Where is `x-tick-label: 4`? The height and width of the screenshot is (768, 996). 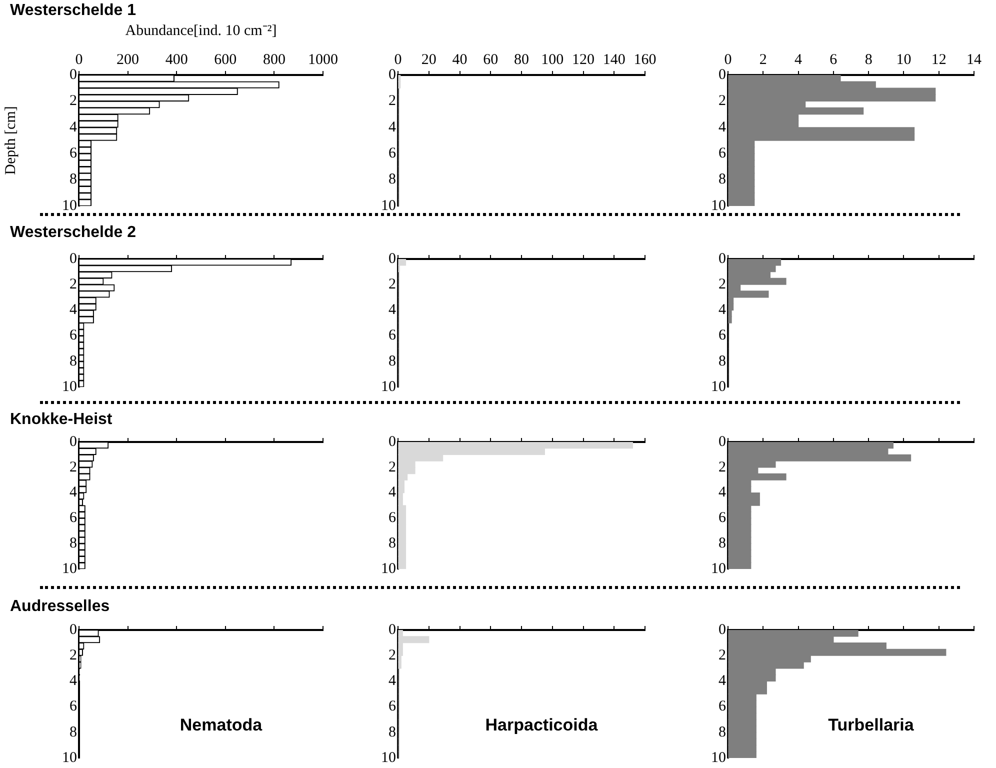
x-tick-label: 4 is located at coordinates (798, 60).